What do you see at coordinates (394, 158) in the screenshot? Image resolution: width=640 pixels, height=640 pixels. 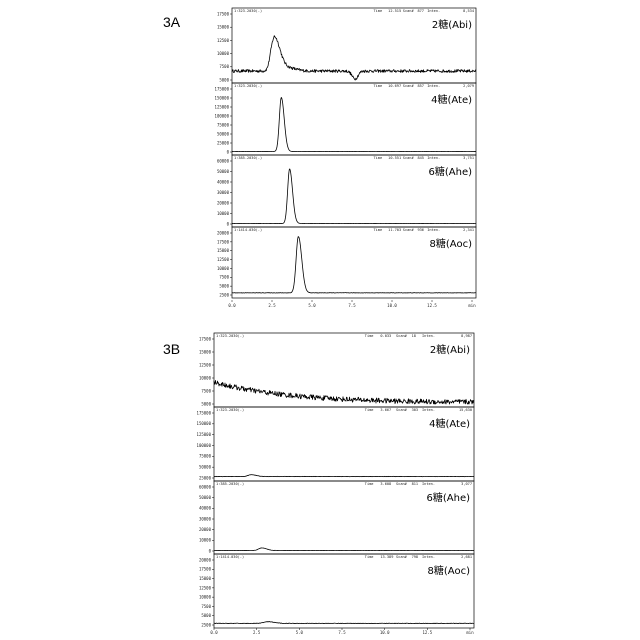 I see `header-time-value: 10.551` at bounding box center [394, 158].